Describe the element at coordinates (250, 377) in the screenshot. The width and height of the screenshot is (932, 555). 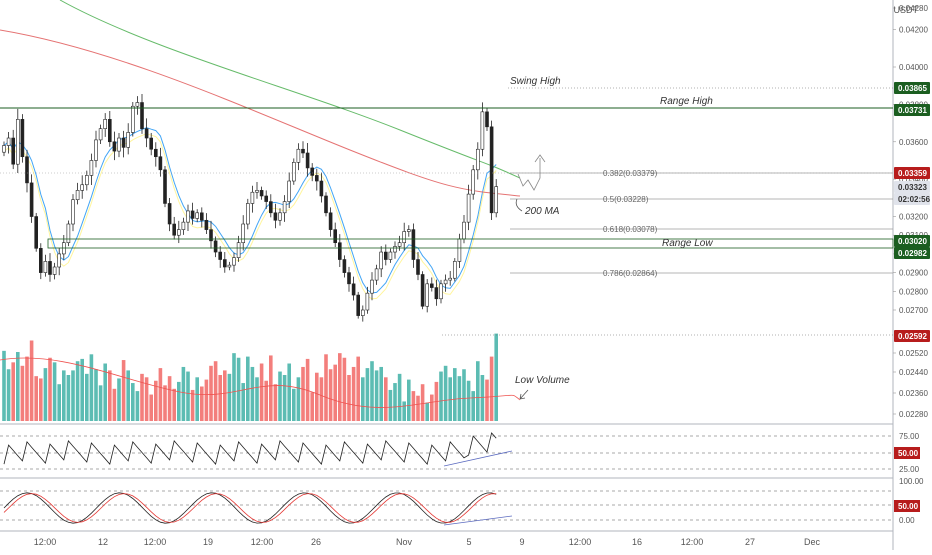
I see `volume-histogram` at that location.